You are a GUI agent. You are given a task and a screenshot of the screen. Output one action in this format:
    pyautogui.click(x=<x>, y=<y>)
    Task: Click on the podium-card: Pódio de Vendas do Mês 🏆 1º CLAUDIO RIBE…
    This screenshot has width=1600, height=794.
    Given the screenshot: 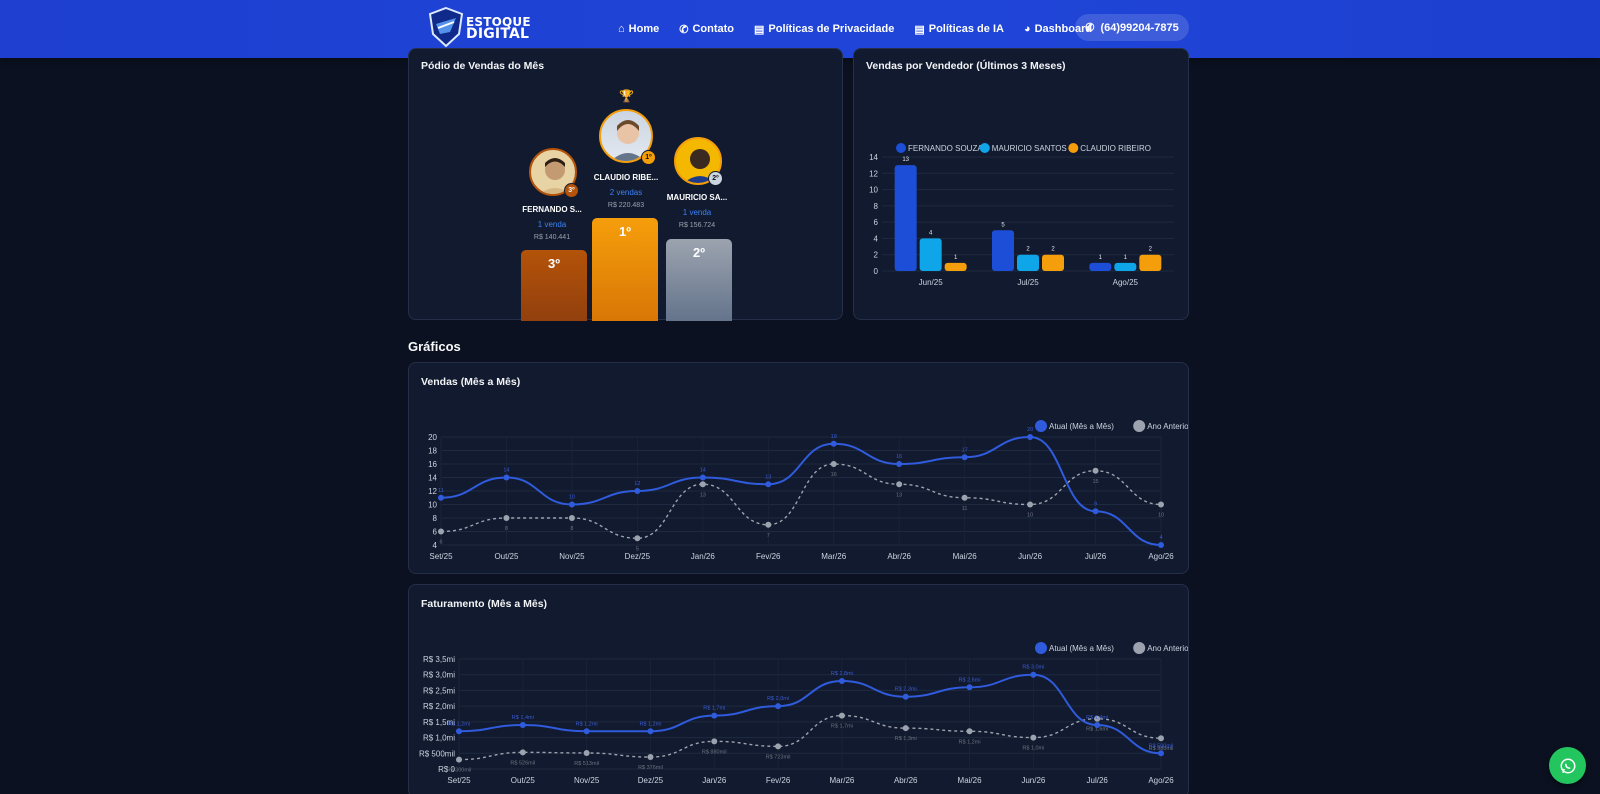 What is the action you would take?
    pyautogui.click(x=625, y=184)
    